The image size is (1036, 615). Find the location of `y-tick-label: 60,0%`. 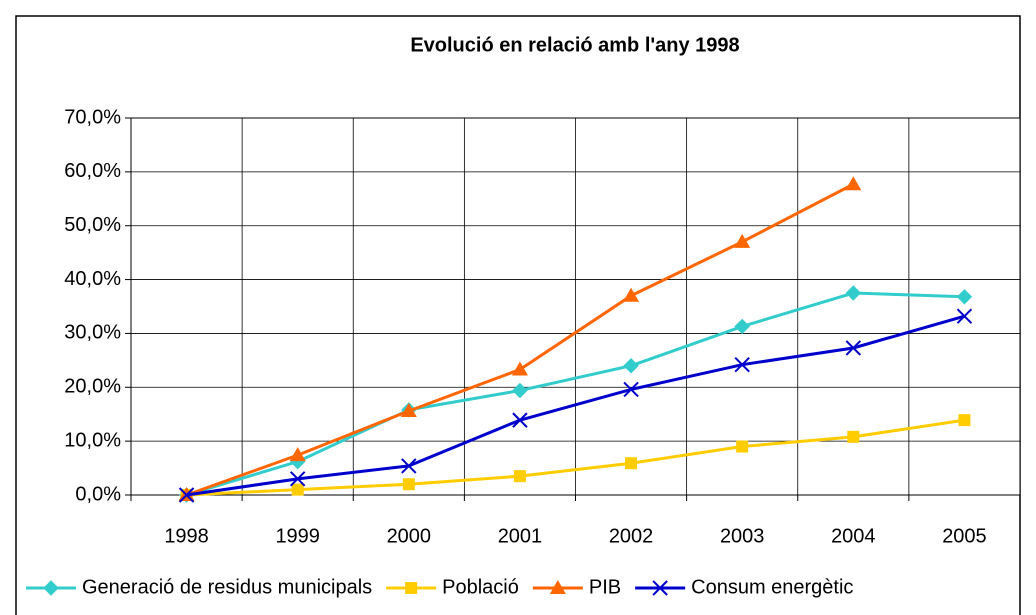

y-tick-label: 60,0% is located at coordinates (92, 171).